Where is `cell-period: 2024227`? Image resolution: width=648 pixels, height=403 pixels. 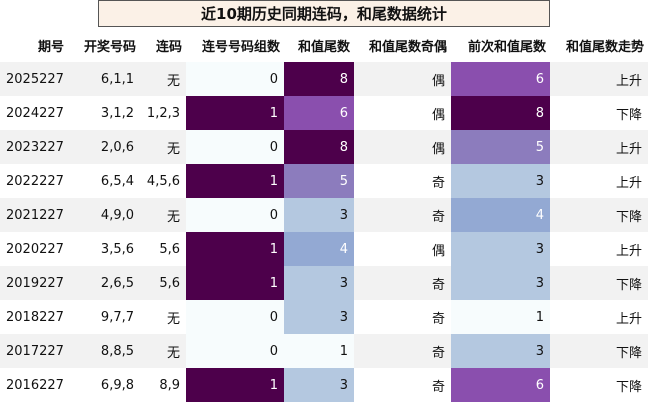 cell-period: 2024227 is located at coordinates (34, 113).